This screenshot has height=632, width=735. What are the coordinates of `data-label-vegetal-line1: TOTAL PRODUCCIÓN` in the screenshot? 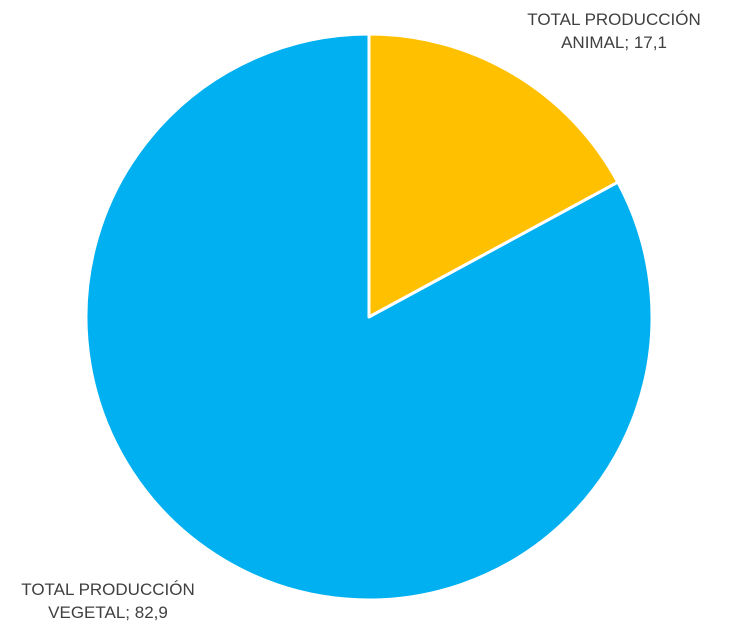 It's located at (108, 589).